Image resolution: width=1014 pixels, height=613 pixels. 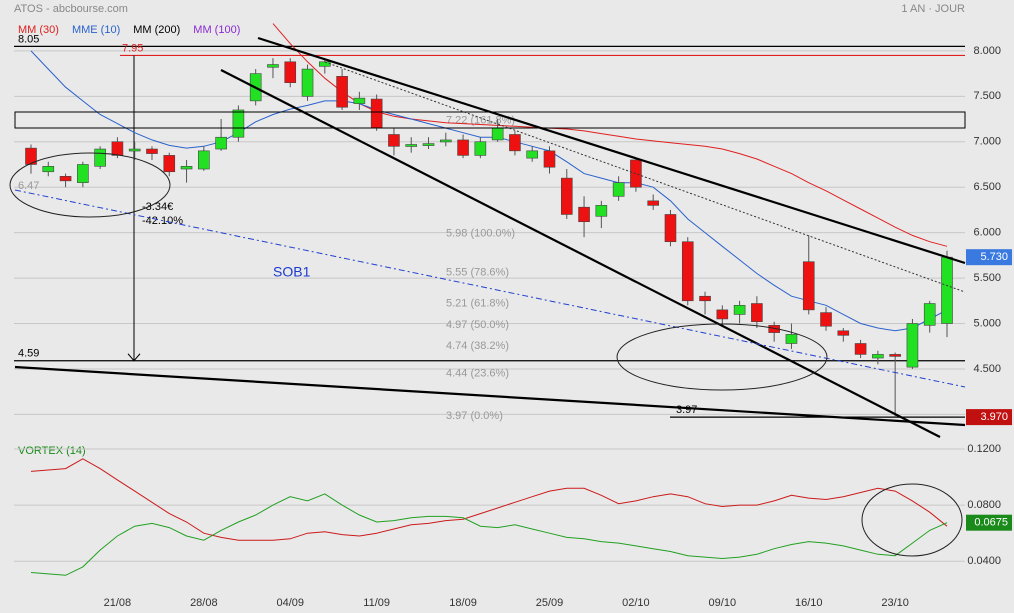 What do you see at coordinates (216, 30) in the screenshot?
I see `legend-label: MM (100)` at bounding box center [216, 30].